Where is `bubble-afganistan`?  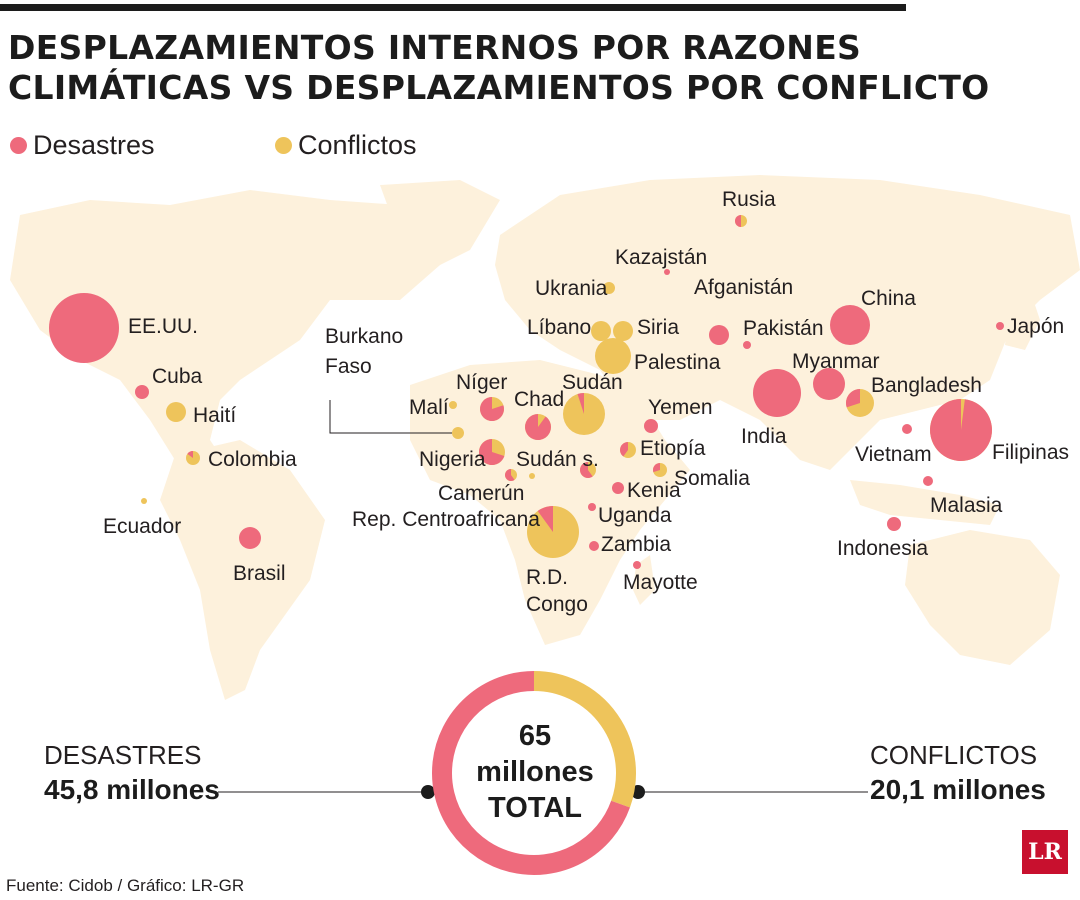 bubble-afganistan is located at coordinates (719, 335).